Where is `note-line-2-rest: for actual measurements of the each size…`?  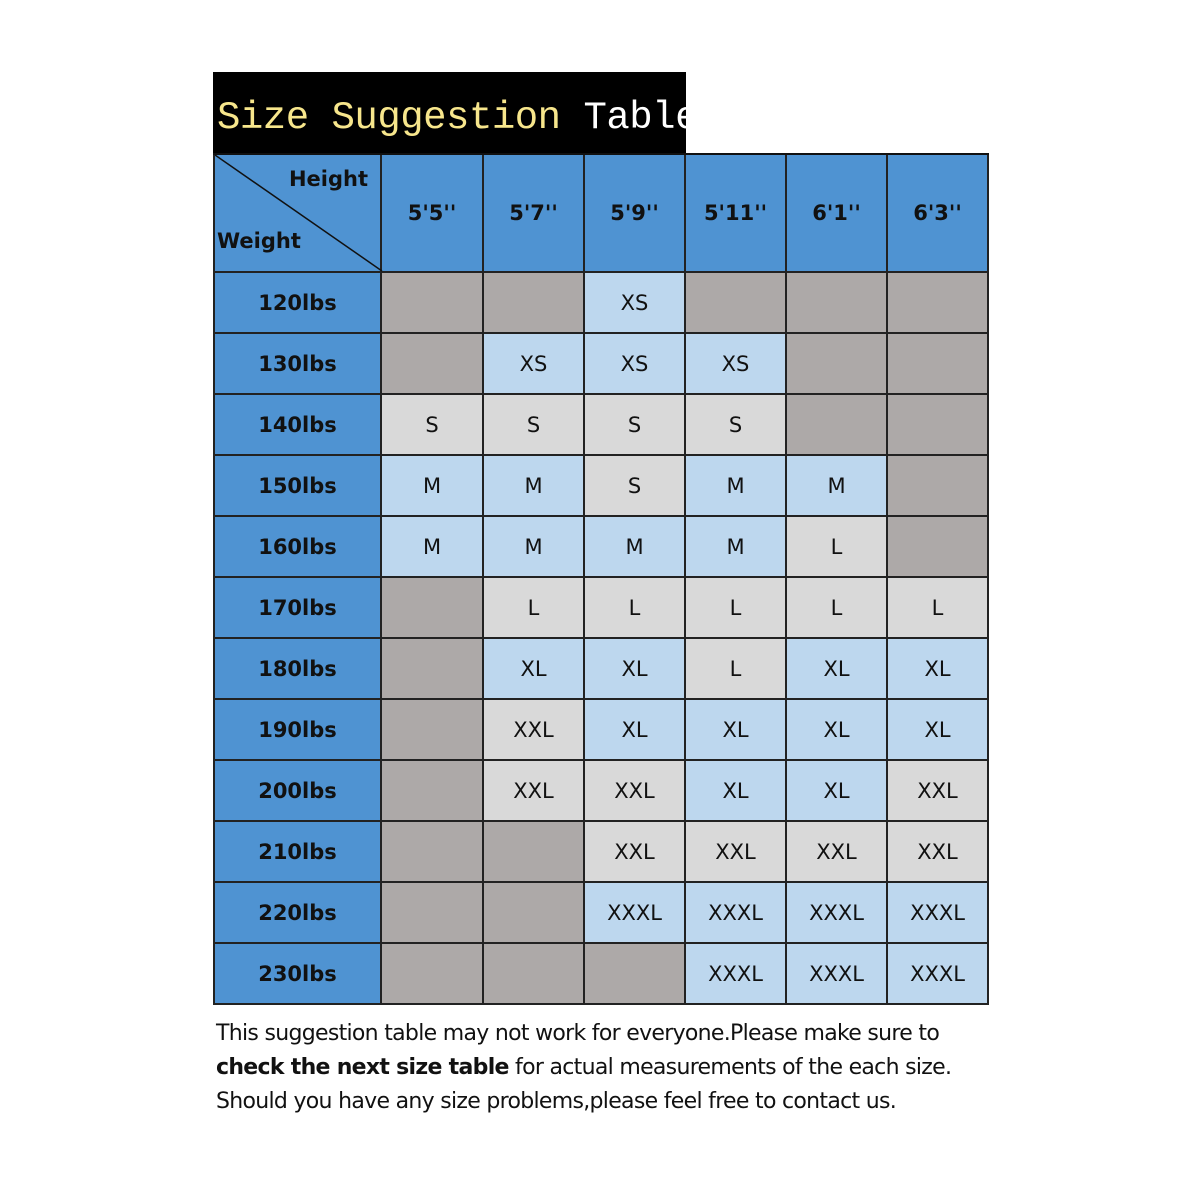 note-line-2-rest: for actual measurements of the each size… is located at coordinates (730, 1067).